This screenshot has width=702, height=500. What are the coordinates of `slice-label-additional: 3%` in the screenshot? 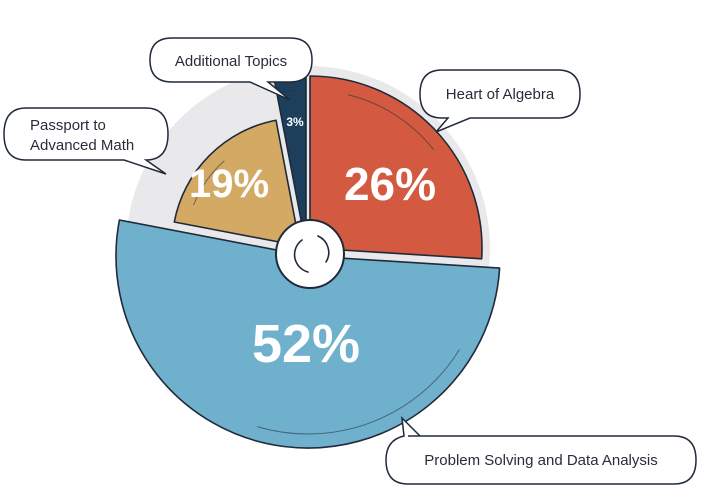 It's located at (295, 122).